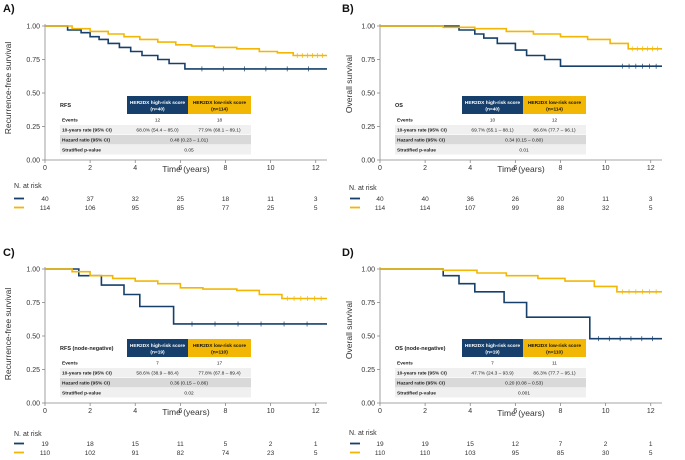  Describe the element at coordinates (516, 199) in the screenshot. I see `risk-count: 26` at that location.